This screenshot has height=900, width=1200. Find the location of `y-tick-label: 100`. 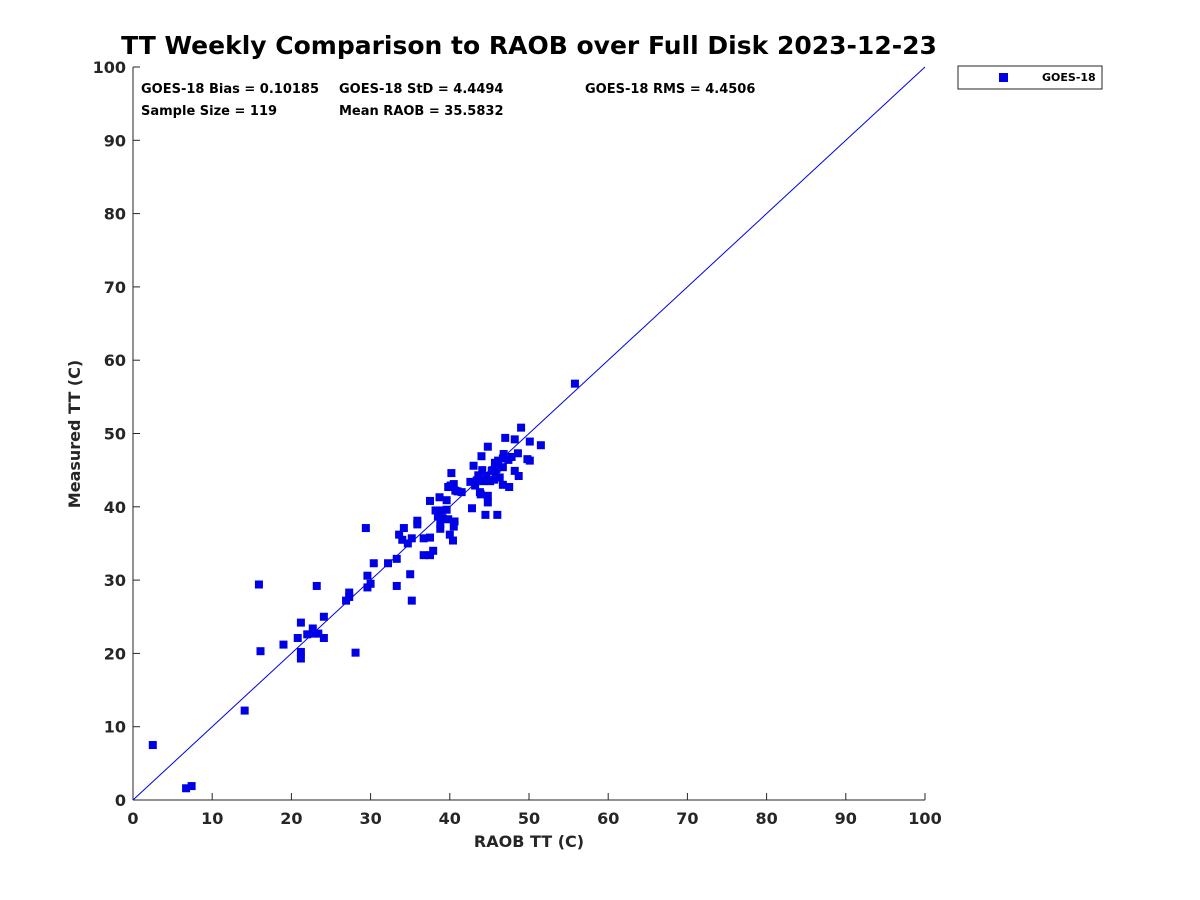

y-tick-label: 100 is located at coordinates (109, 67).